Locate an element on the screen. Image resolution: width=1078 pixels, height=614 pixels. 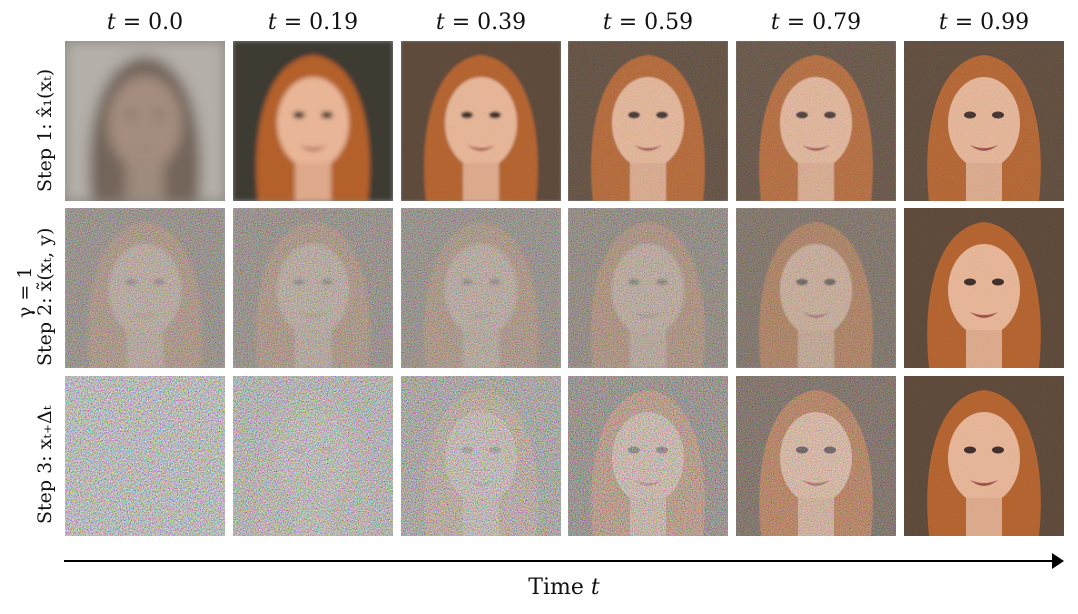
row-label-step1: Step 1: x̂₁(xₜ) is located at coordinates (45, 130).